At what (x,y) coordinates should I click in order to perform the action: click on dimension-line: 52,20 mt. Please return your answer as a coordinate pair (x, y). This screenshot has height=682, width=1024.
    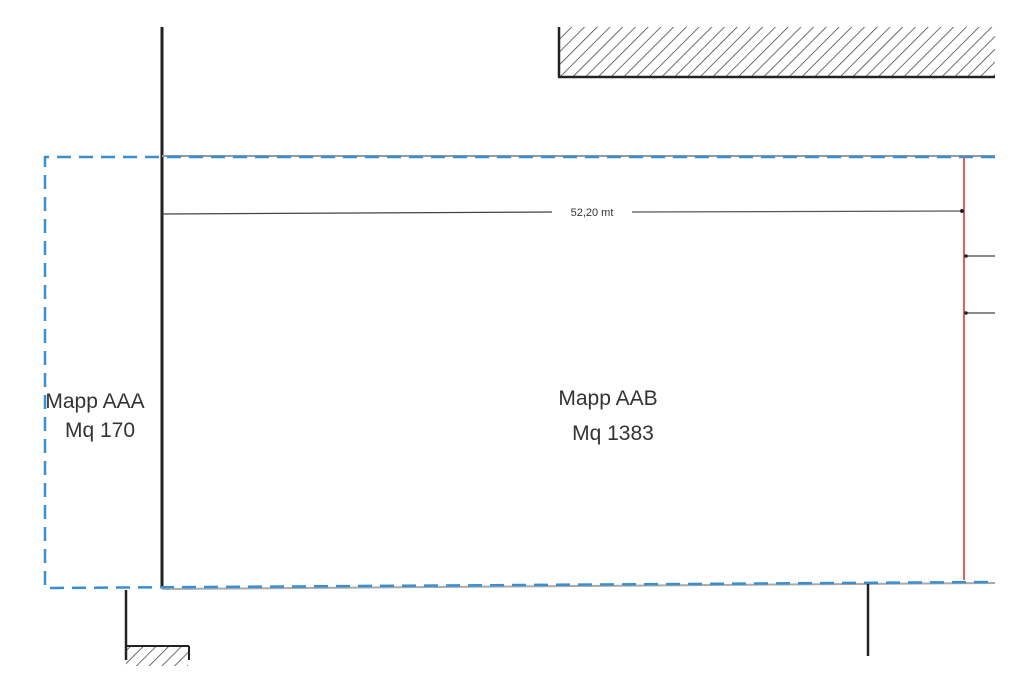
    Looking at the image, I should click on (562, 213).